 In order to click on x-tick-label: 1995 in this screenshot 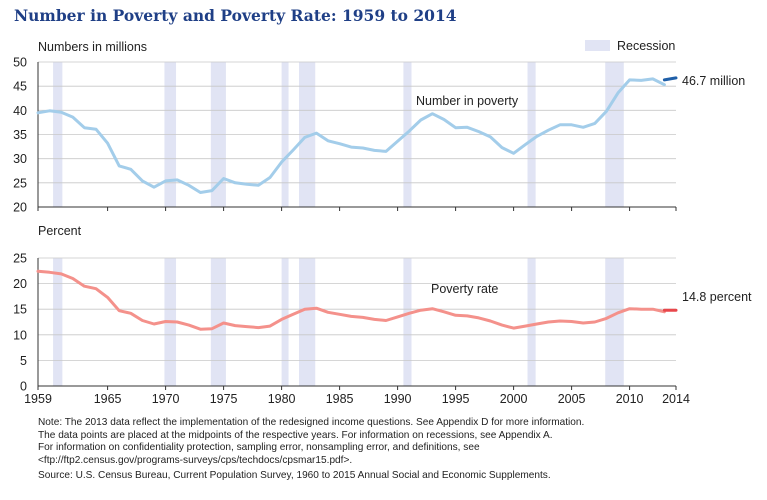, I will do `click(456, 399)`.